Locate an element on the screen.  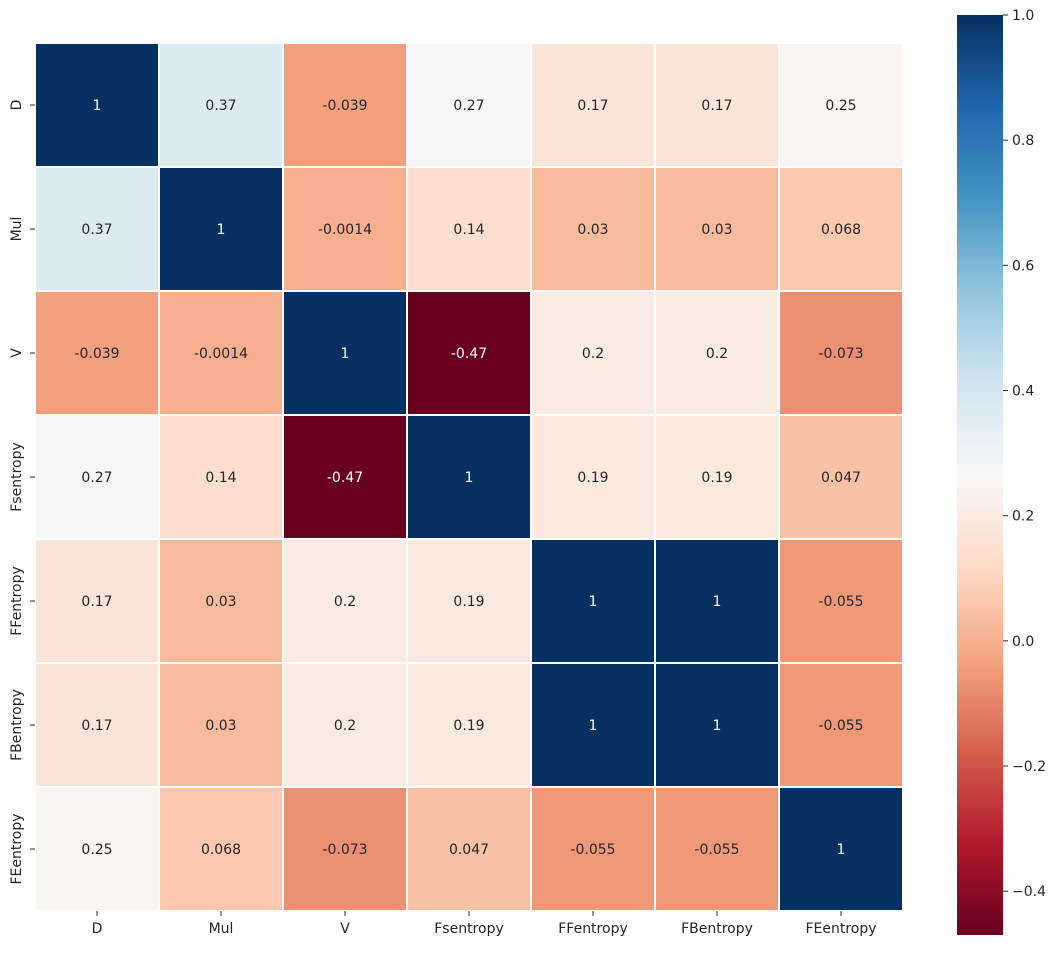
colorbar: 1.0 0.8 0.6 0.4 0.2 0.0 −0.2 −0.4 is located at coordinates (1001, 471).